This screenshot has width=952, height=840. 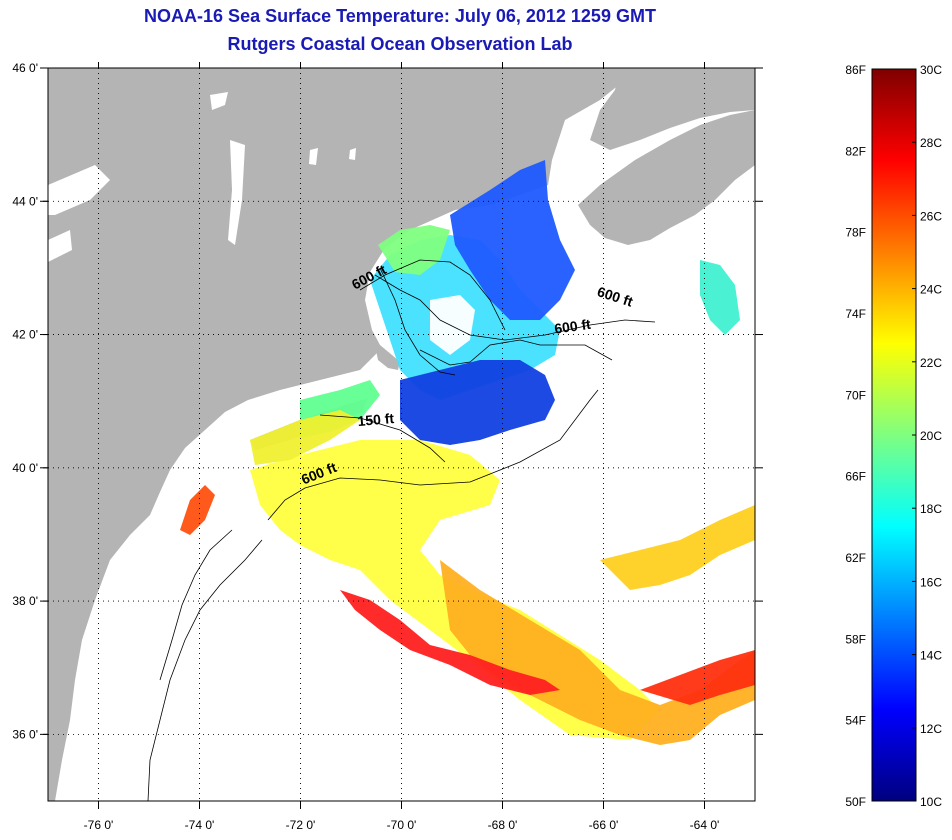 I want to click on colorbar-f-label: 58F, so click(x=855, y=639).